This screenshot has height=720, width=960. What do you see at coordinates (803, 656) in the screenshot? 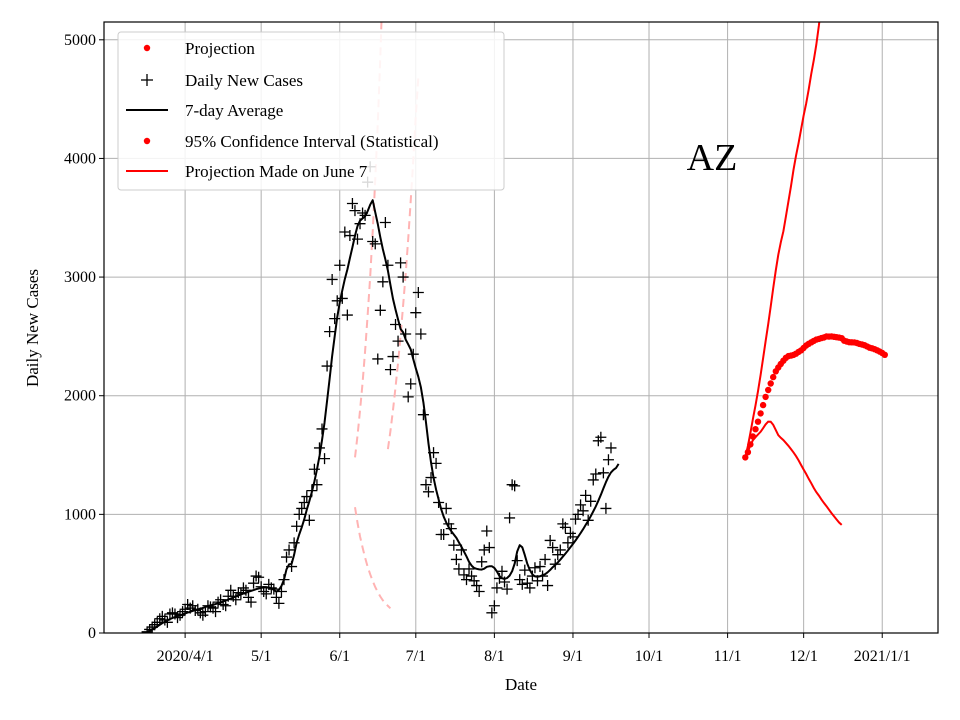
I see `x-tick-label: 12/1` at bounding box center [803, 656].